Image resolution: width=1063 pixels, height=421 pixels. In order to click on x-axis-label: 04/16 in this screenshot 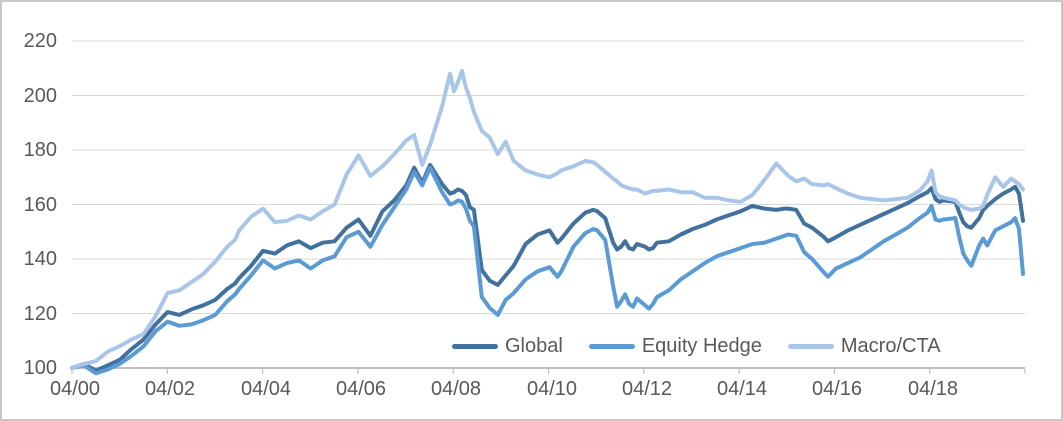, I will do `click(837, 389)`.